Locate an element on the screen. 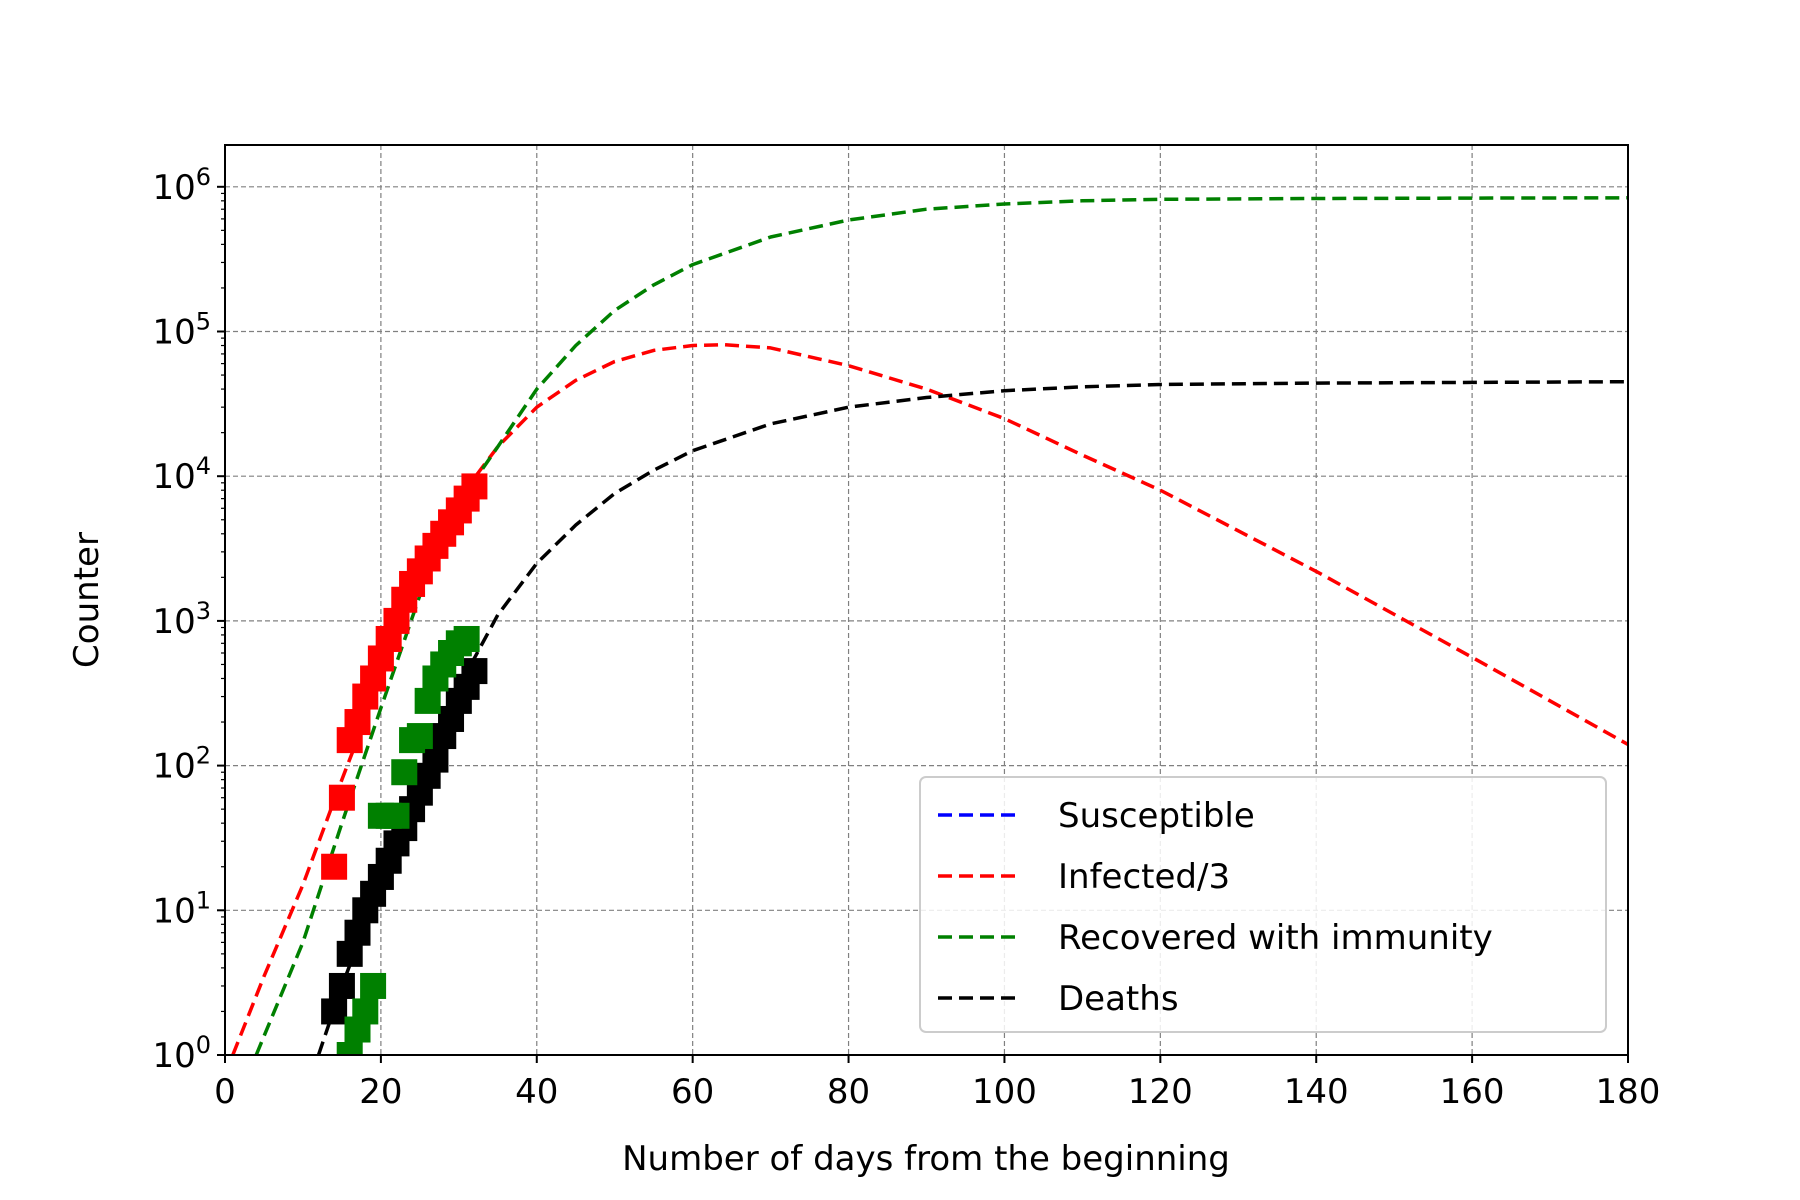 This screenshot has width=1800, height=1200. y-tick-label: 10⁰ is located at coordinates (181, 1053).